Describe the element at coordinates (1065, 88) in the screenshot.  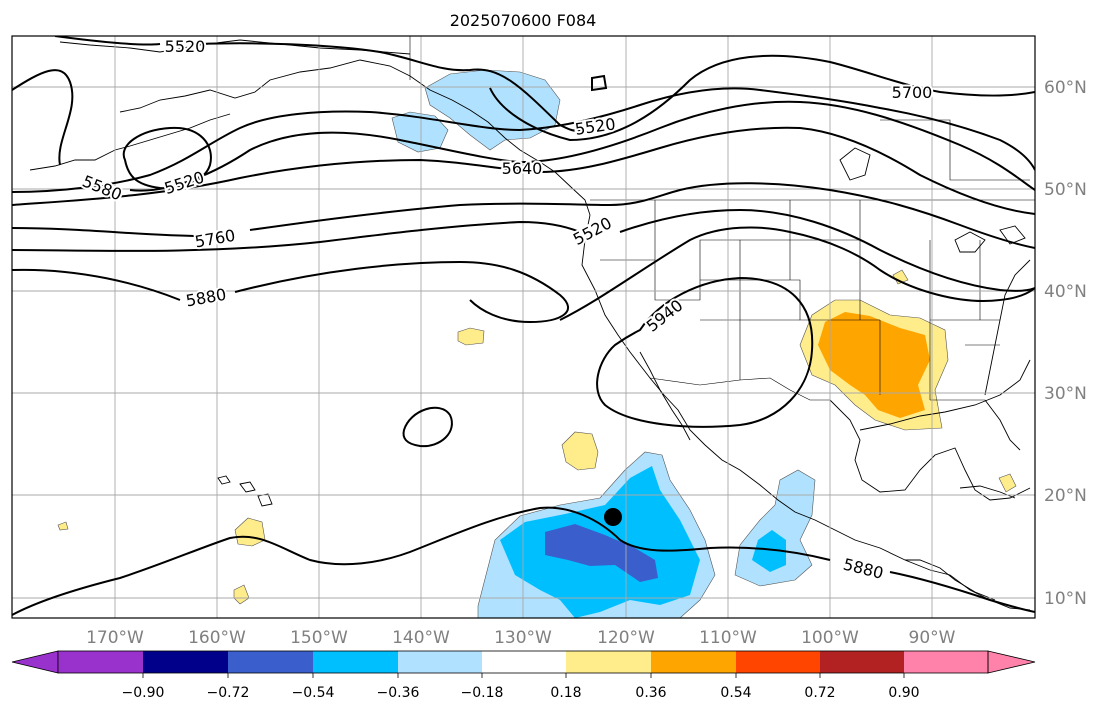
I see `lat-label: 60°N` at that location.